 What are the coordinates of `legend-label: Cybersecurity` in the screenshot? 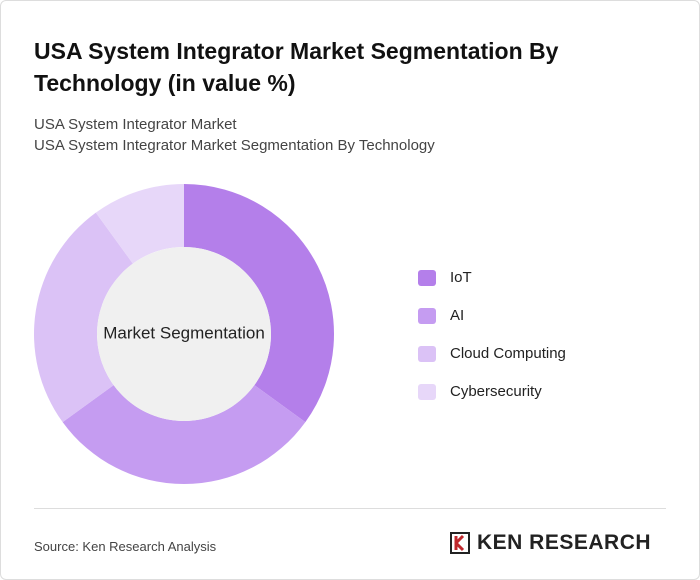 It's located at (496, 391).